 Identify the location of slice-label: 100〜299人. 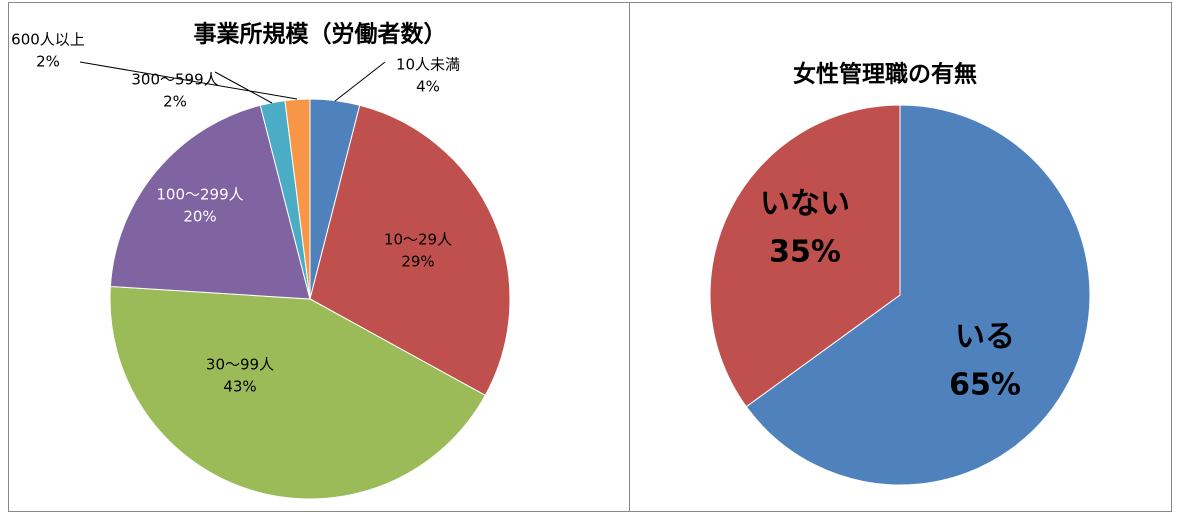
(199, 195).